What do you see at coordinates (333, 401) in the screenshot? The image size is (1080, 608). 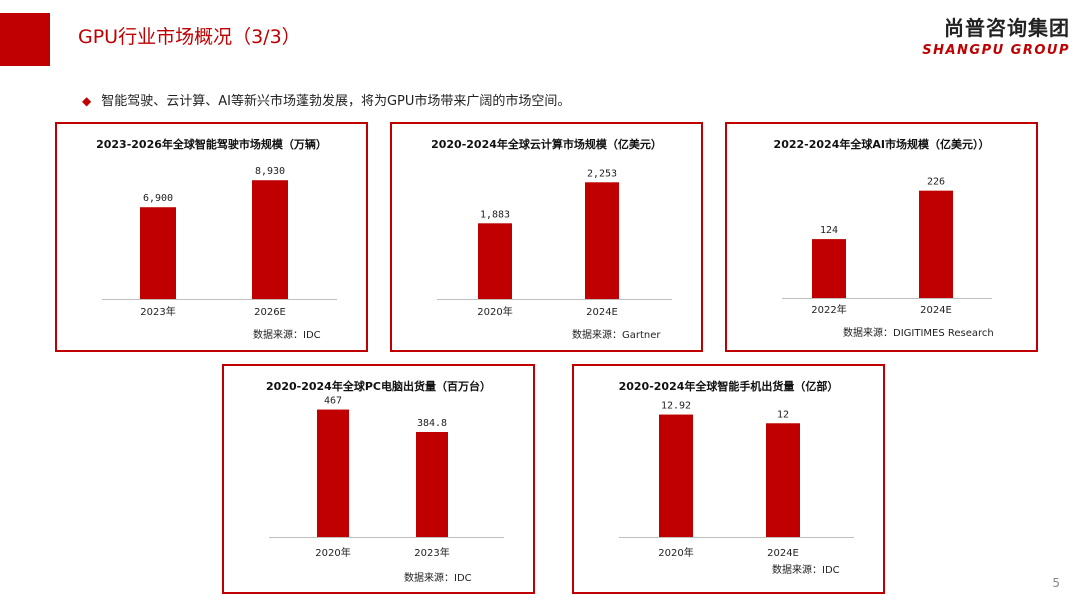 I see `data-label-1: 467` at bounding box center [333, 401].